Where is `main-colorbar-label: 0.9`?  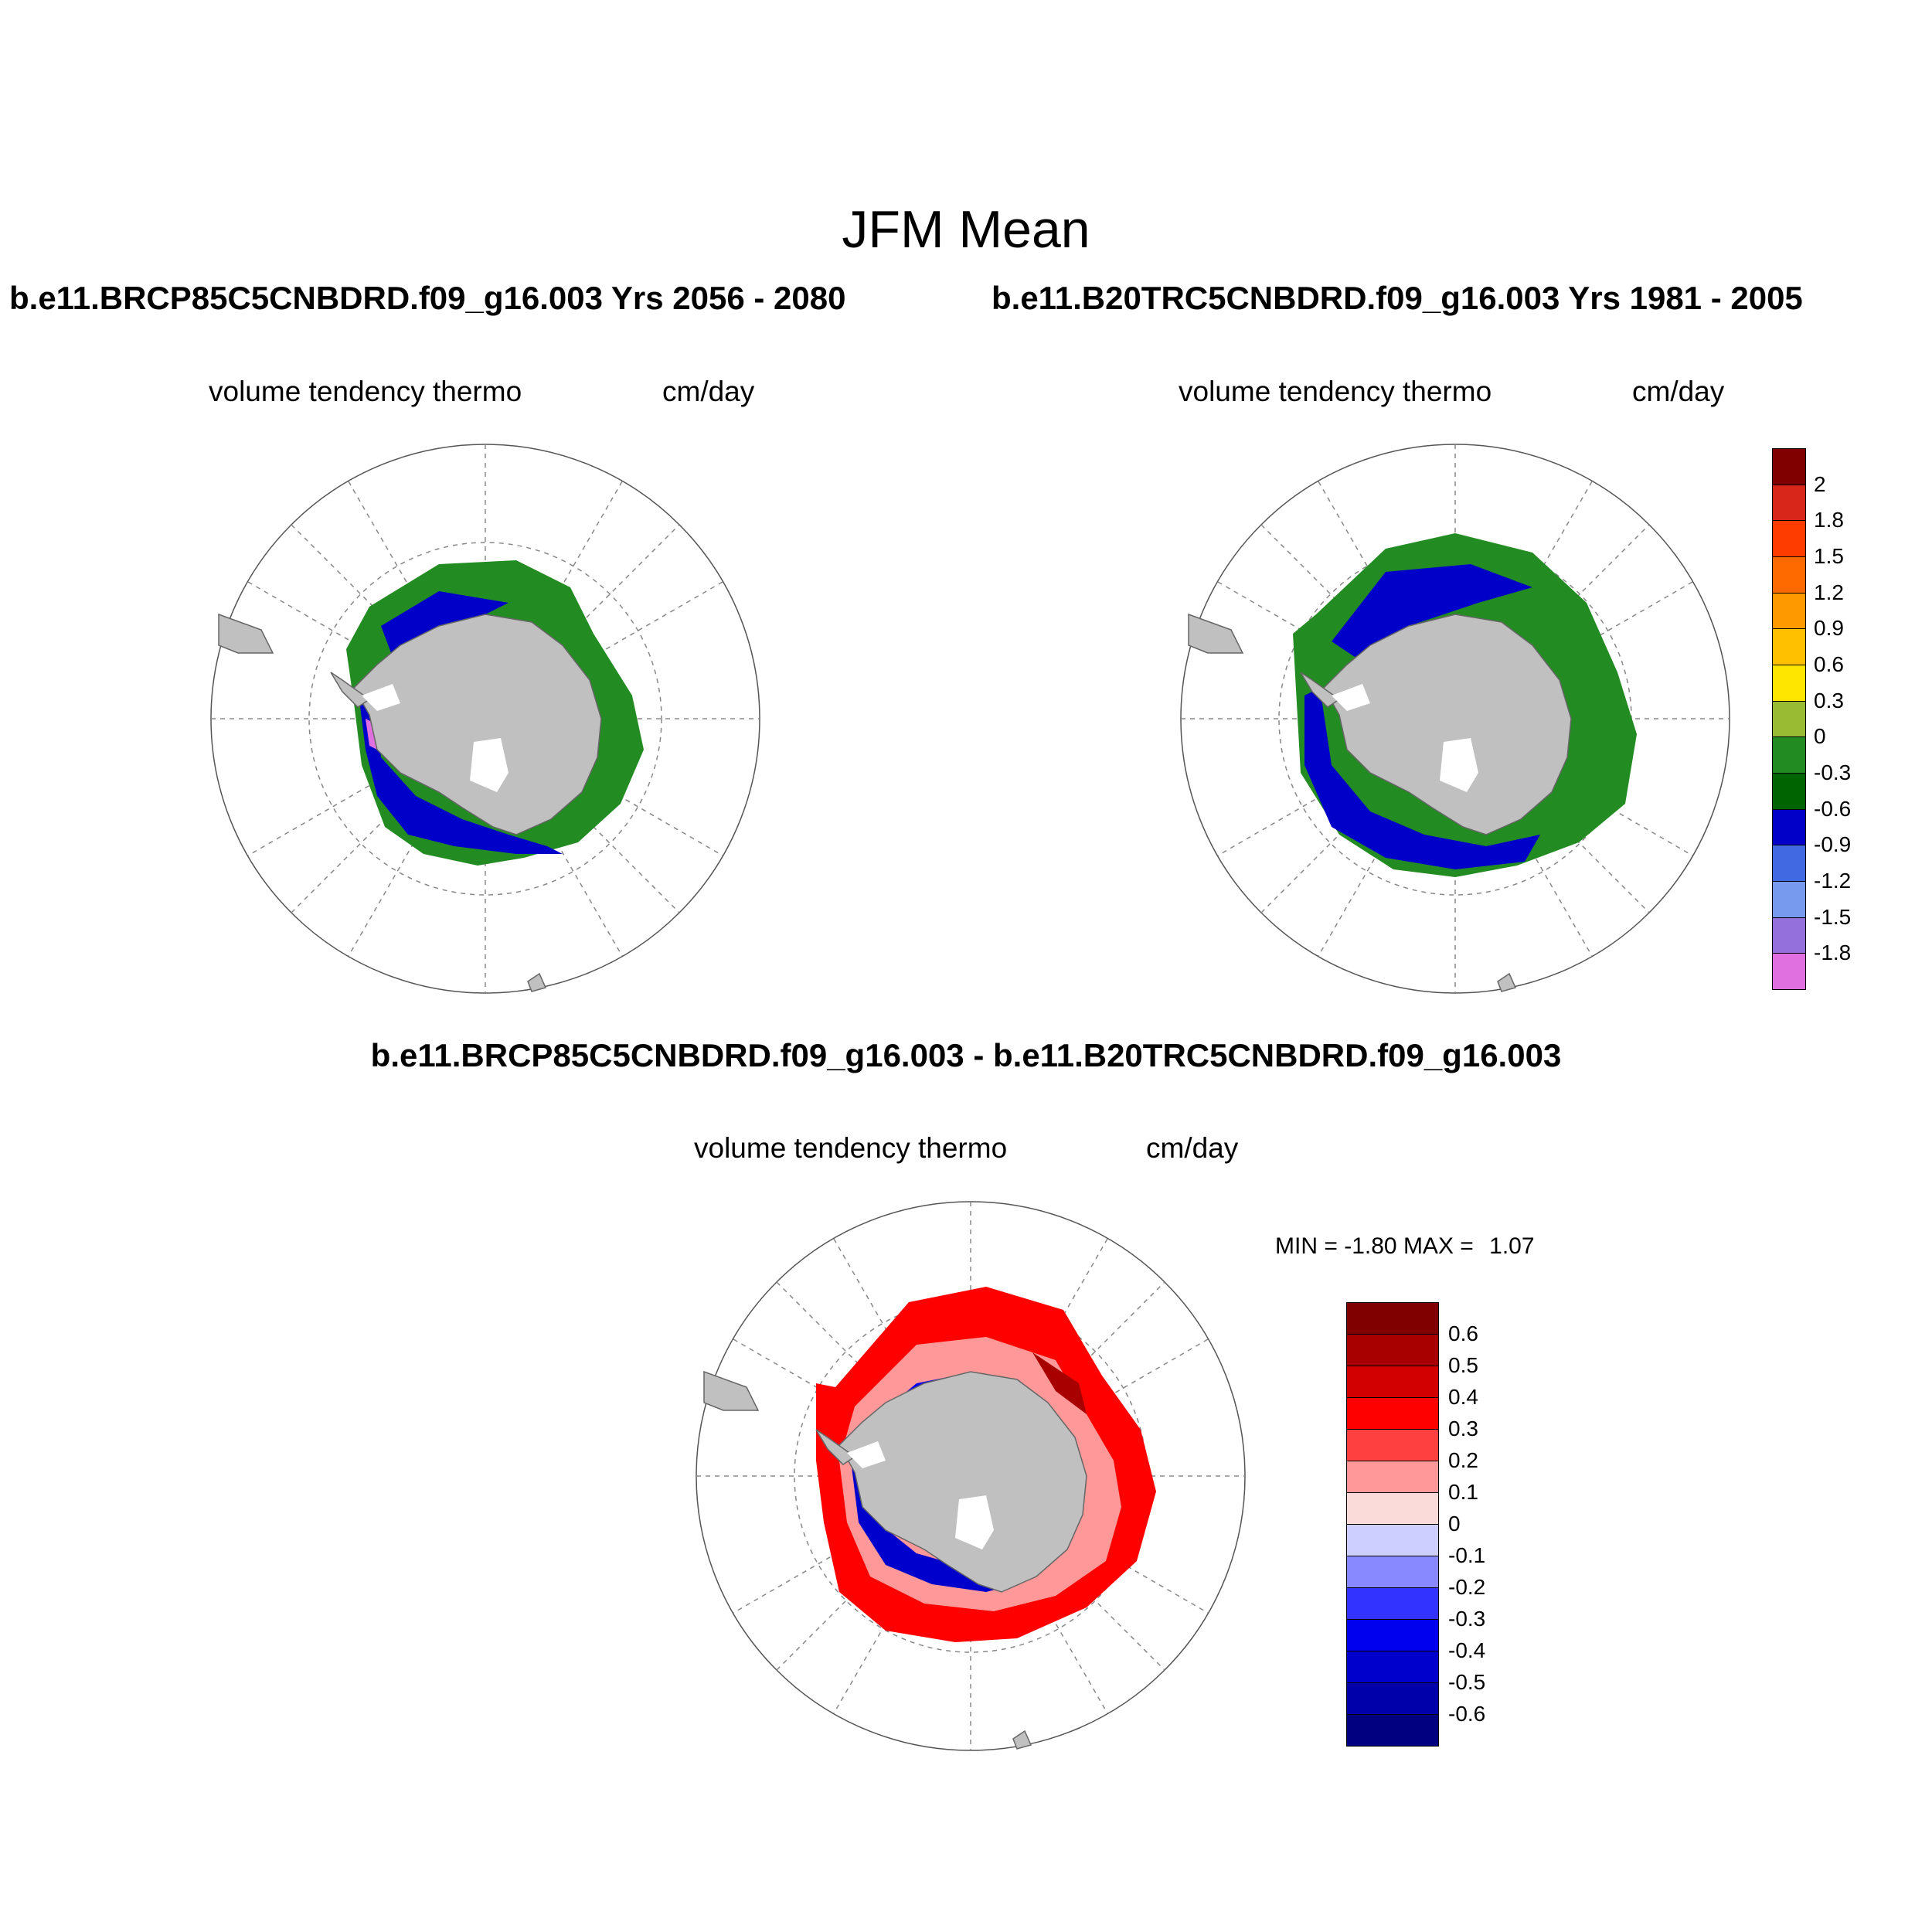 main-colorbar-label: 0.9 is located at coordinates (1829, 628).